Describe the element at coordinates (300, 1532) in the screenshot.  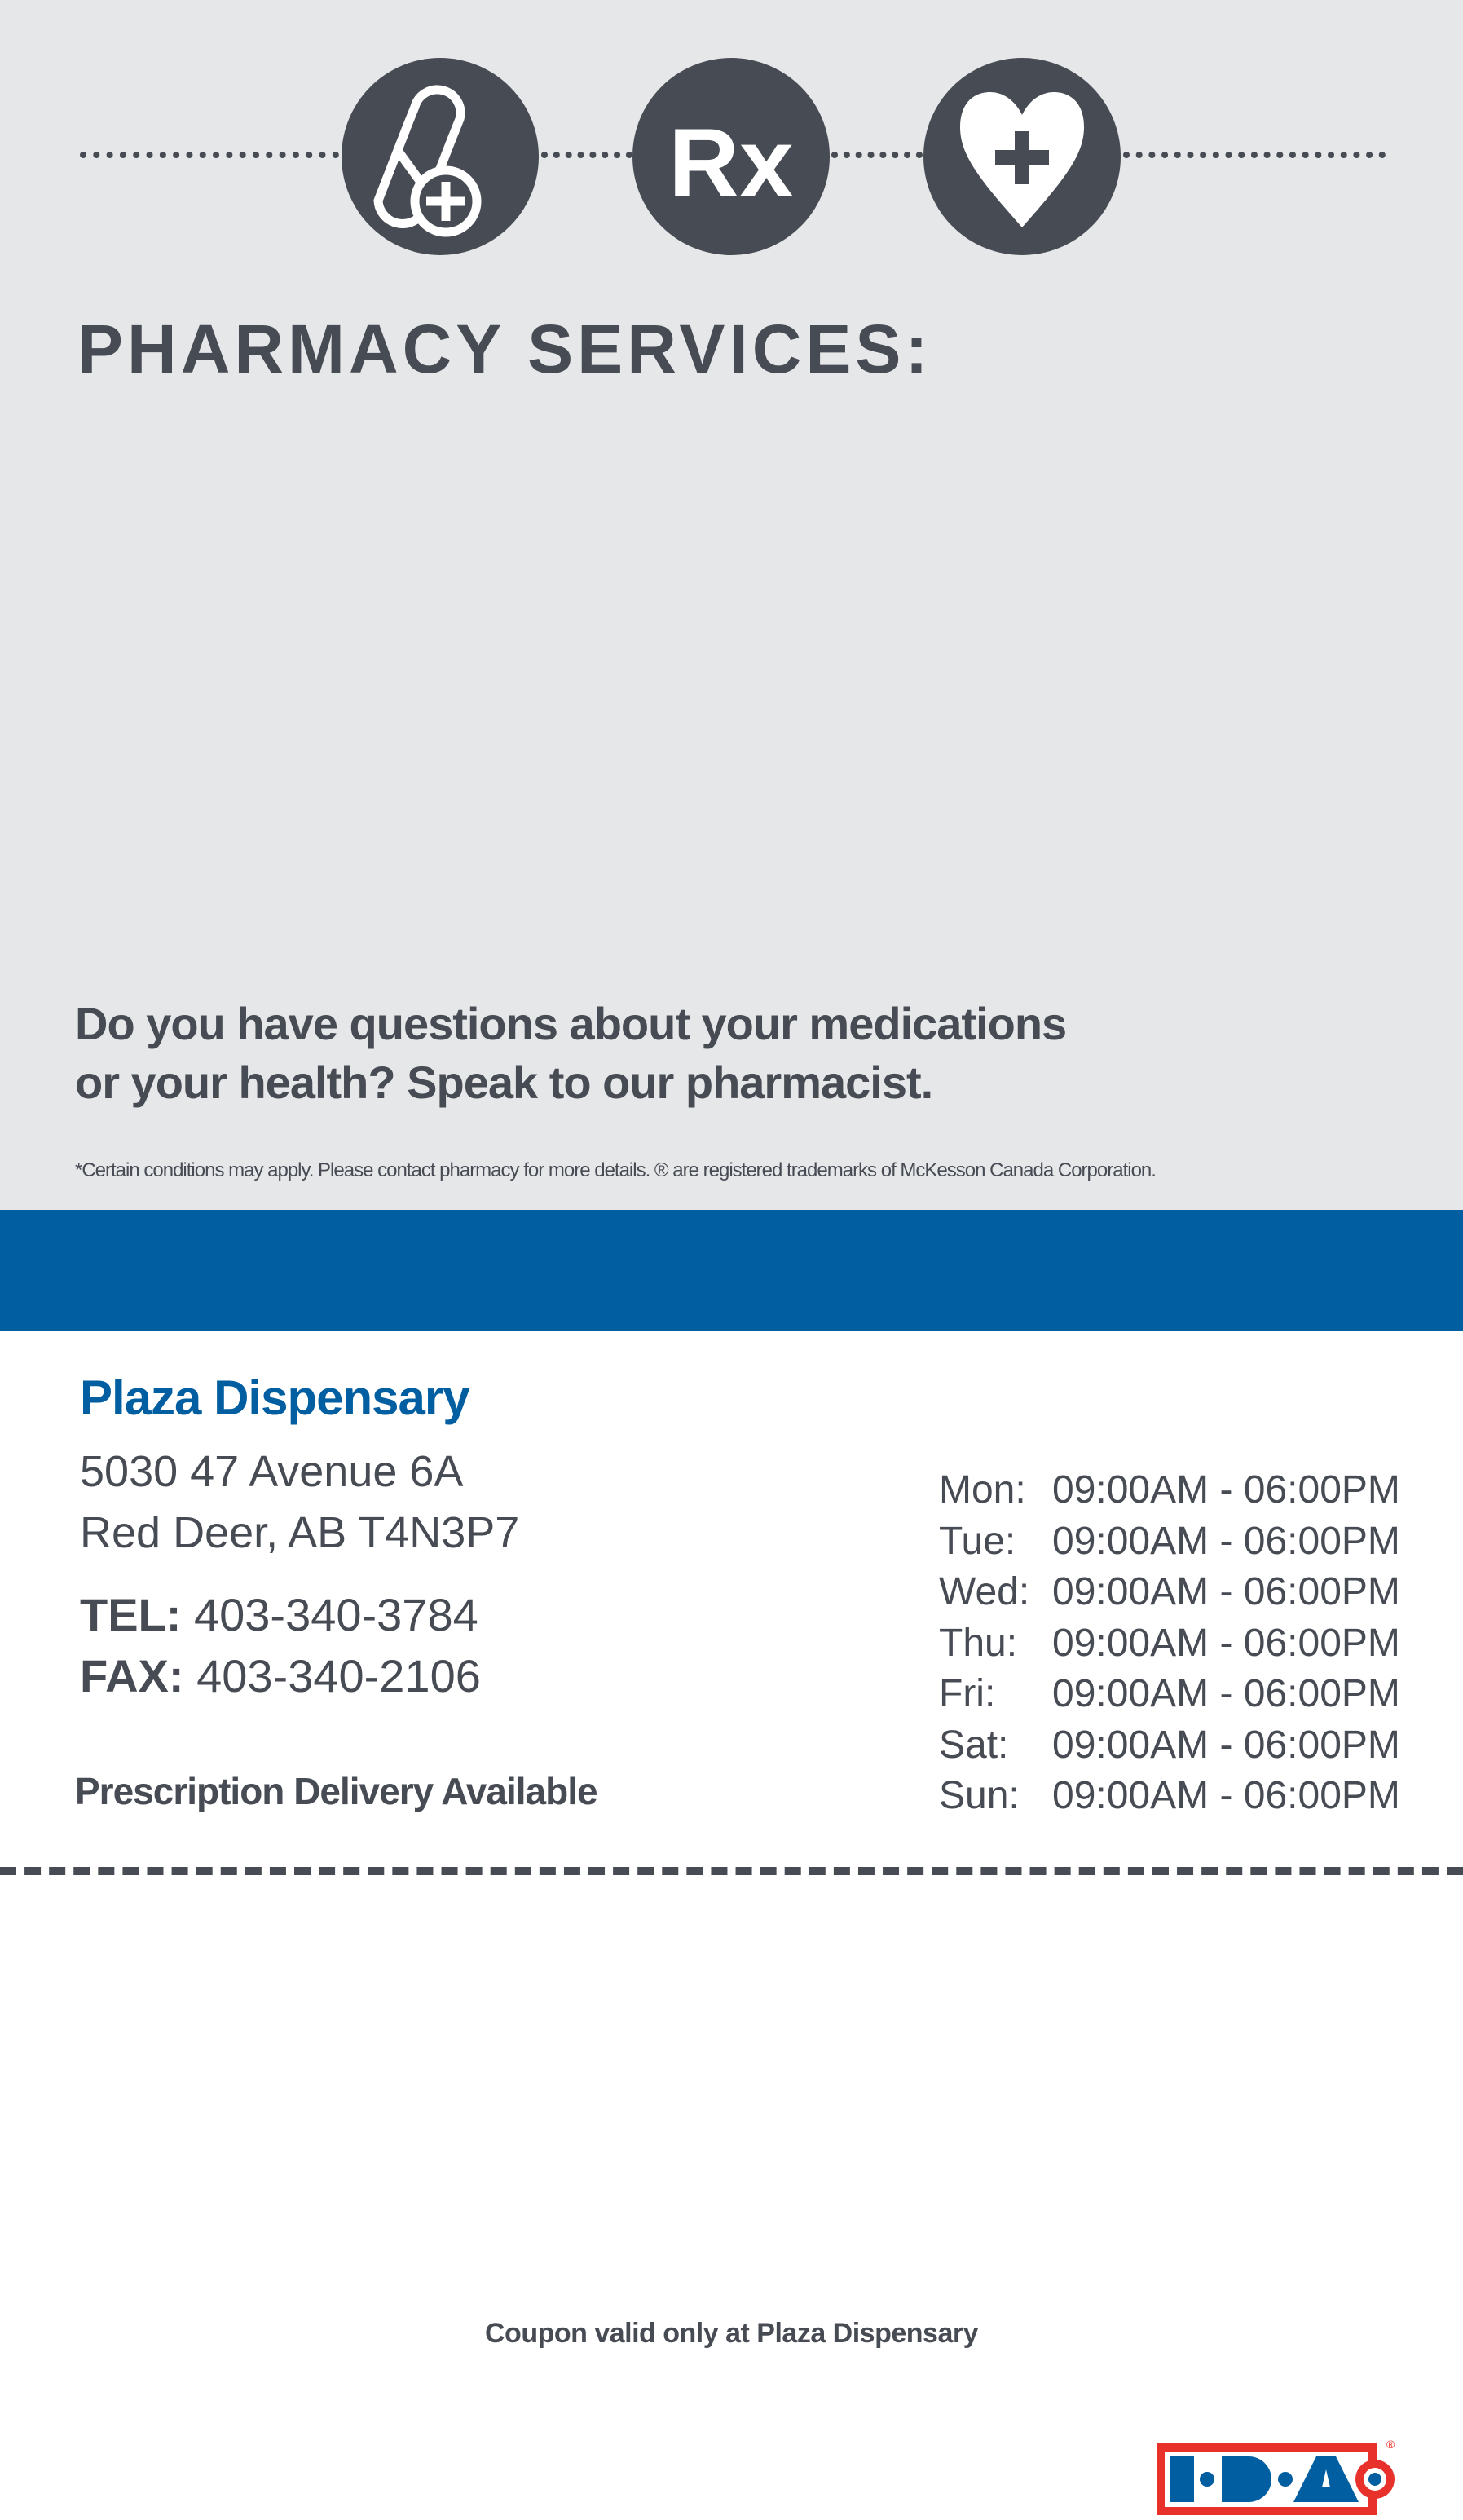
I see `address-line: Red Deer, AB T4N3P7` at that location.